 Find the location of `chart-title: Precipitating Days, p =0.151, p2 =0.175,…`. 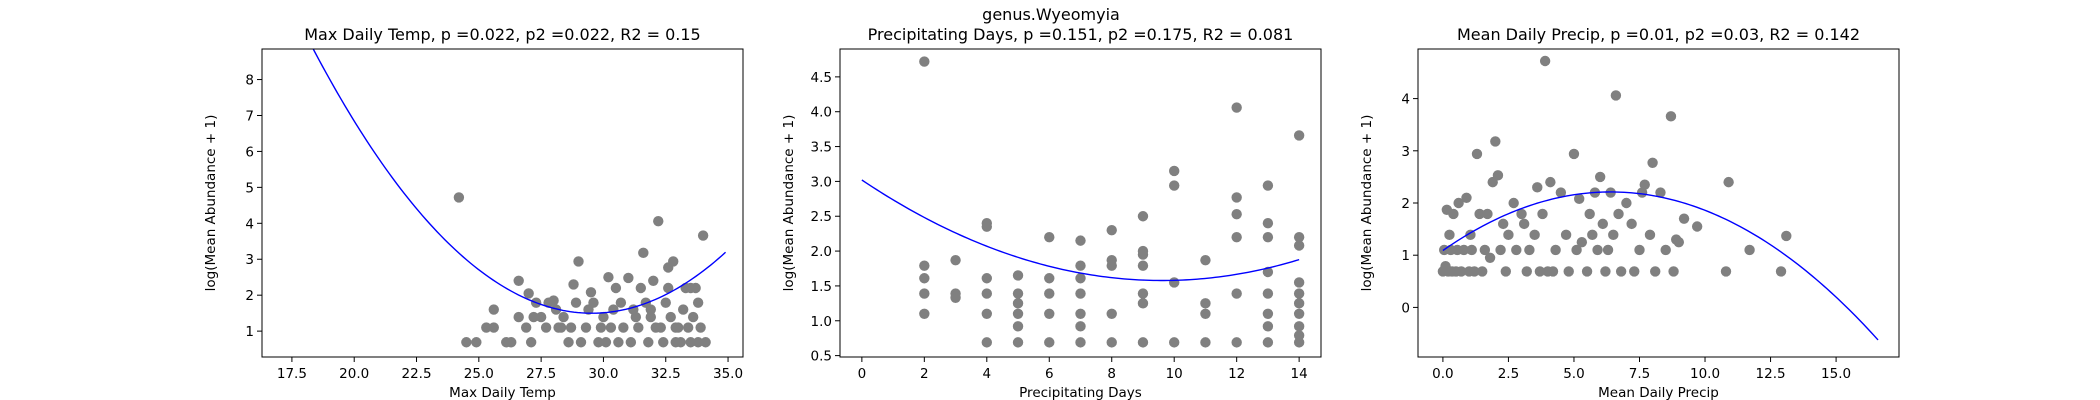

chart-title: Precipitating Days, p =0.151, p2 =0.175,… is located at coordinates (1081, 34).